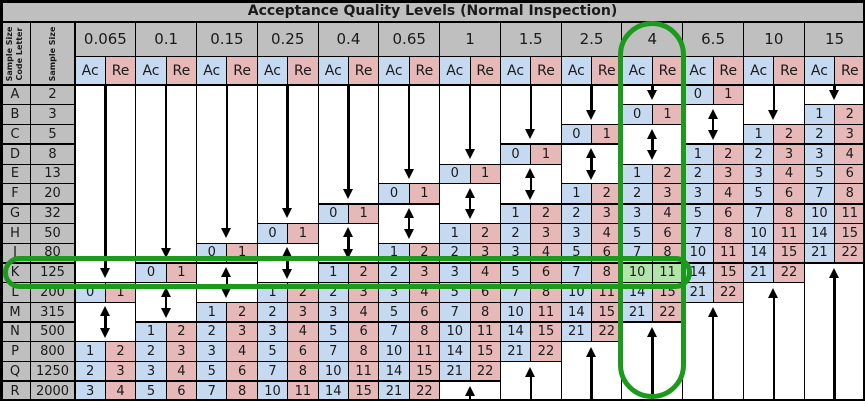 Image resolution: width=865 pixels, height=401 pixels. Describe the element at coordinates (530, 173) in the screenshot. I see `double-arrow-head-up` at that location.